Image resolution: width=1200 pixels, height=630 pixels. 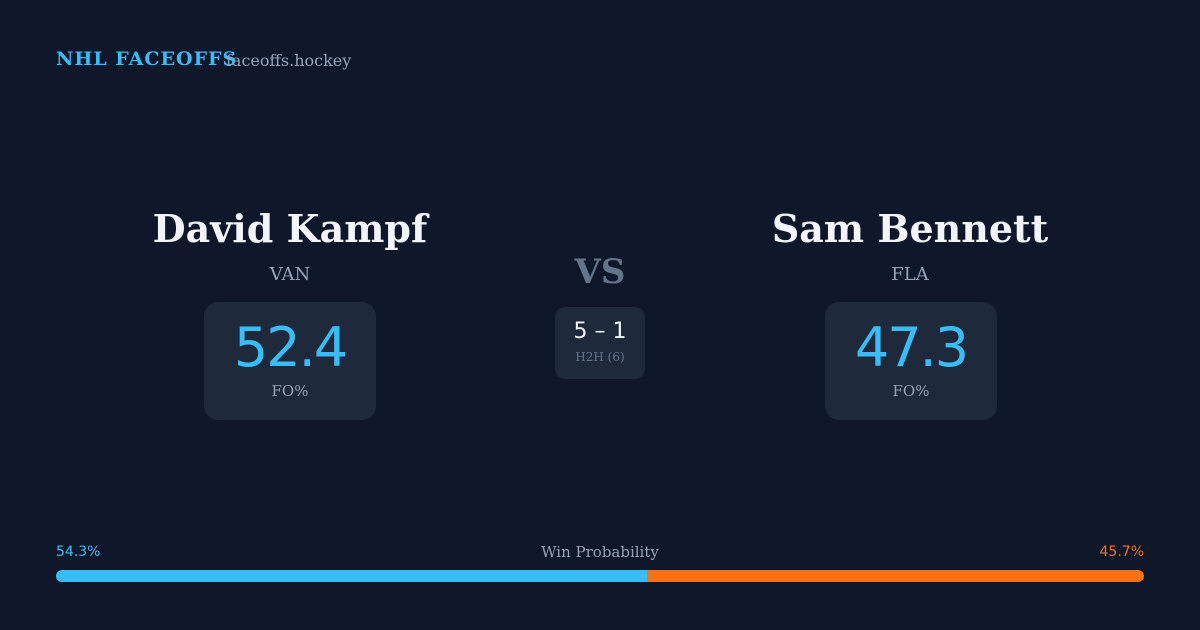 I want to click on player-team: VAN, so click(x=290, y=274).